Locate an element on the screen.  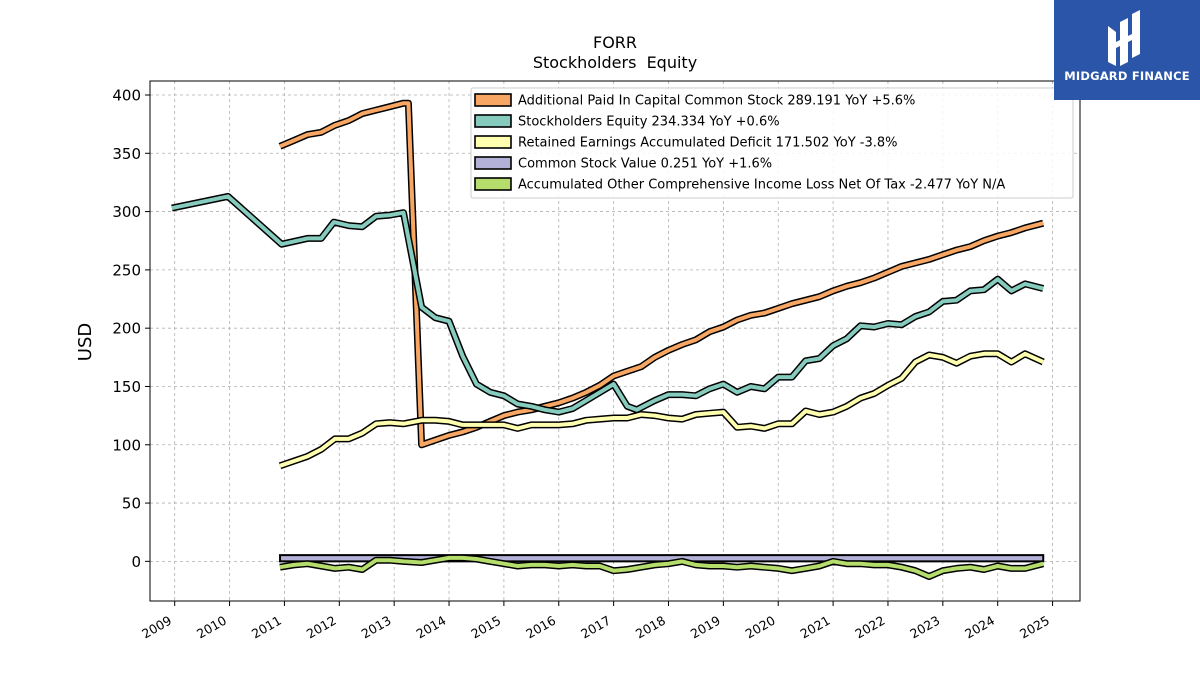
y-tick-label: 300 is located at coordinates (126, 212).